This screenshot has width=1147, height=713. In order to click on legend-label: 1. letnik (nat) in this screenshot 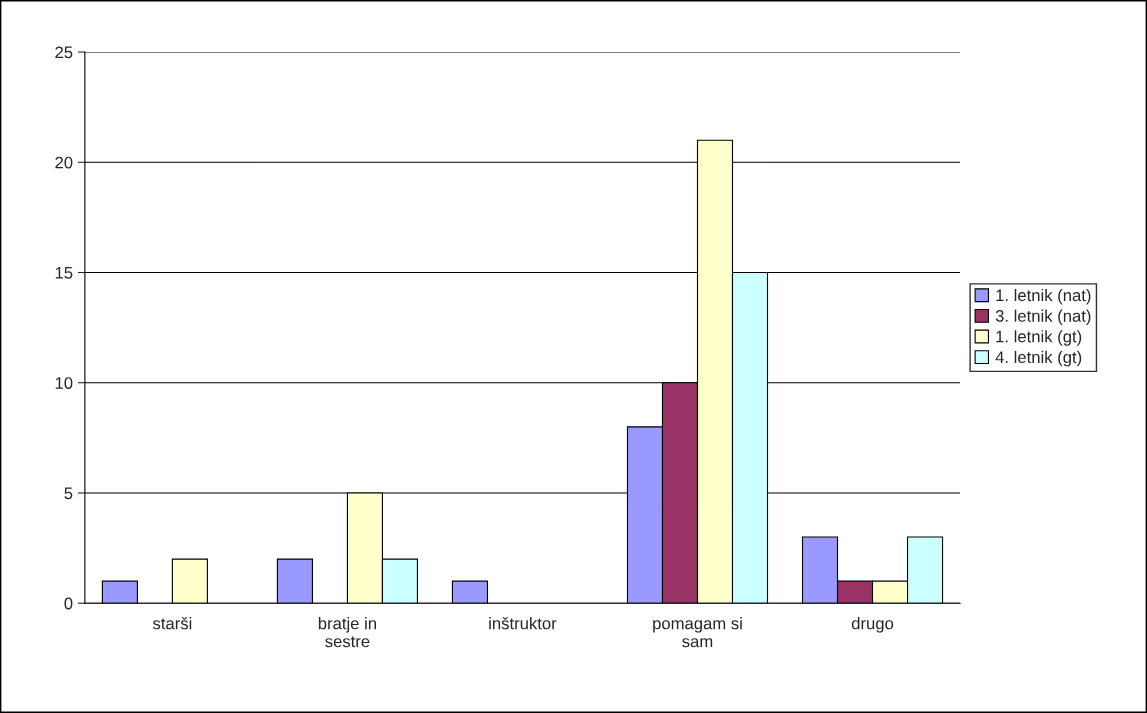, I will do `click(1043, 296)`.